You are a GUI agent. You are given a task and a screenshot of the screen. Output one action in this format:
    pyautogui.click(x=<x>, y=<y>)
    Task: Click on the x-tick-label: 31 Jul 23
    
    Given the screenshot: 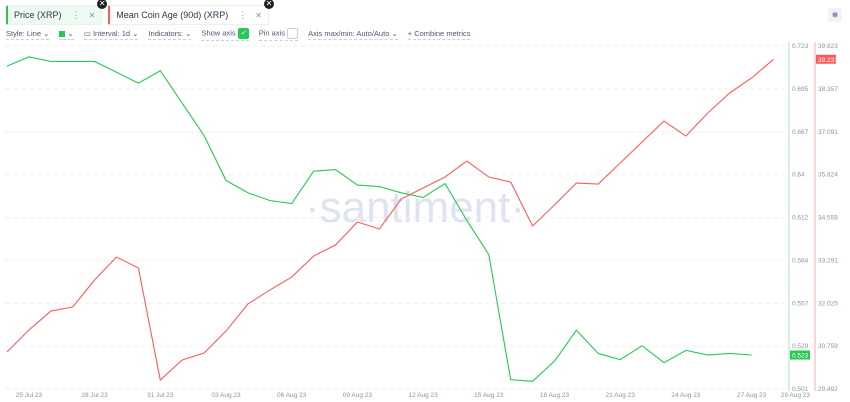 What is the action you would take?
    pyautogui.click(x=160, y=395)
    